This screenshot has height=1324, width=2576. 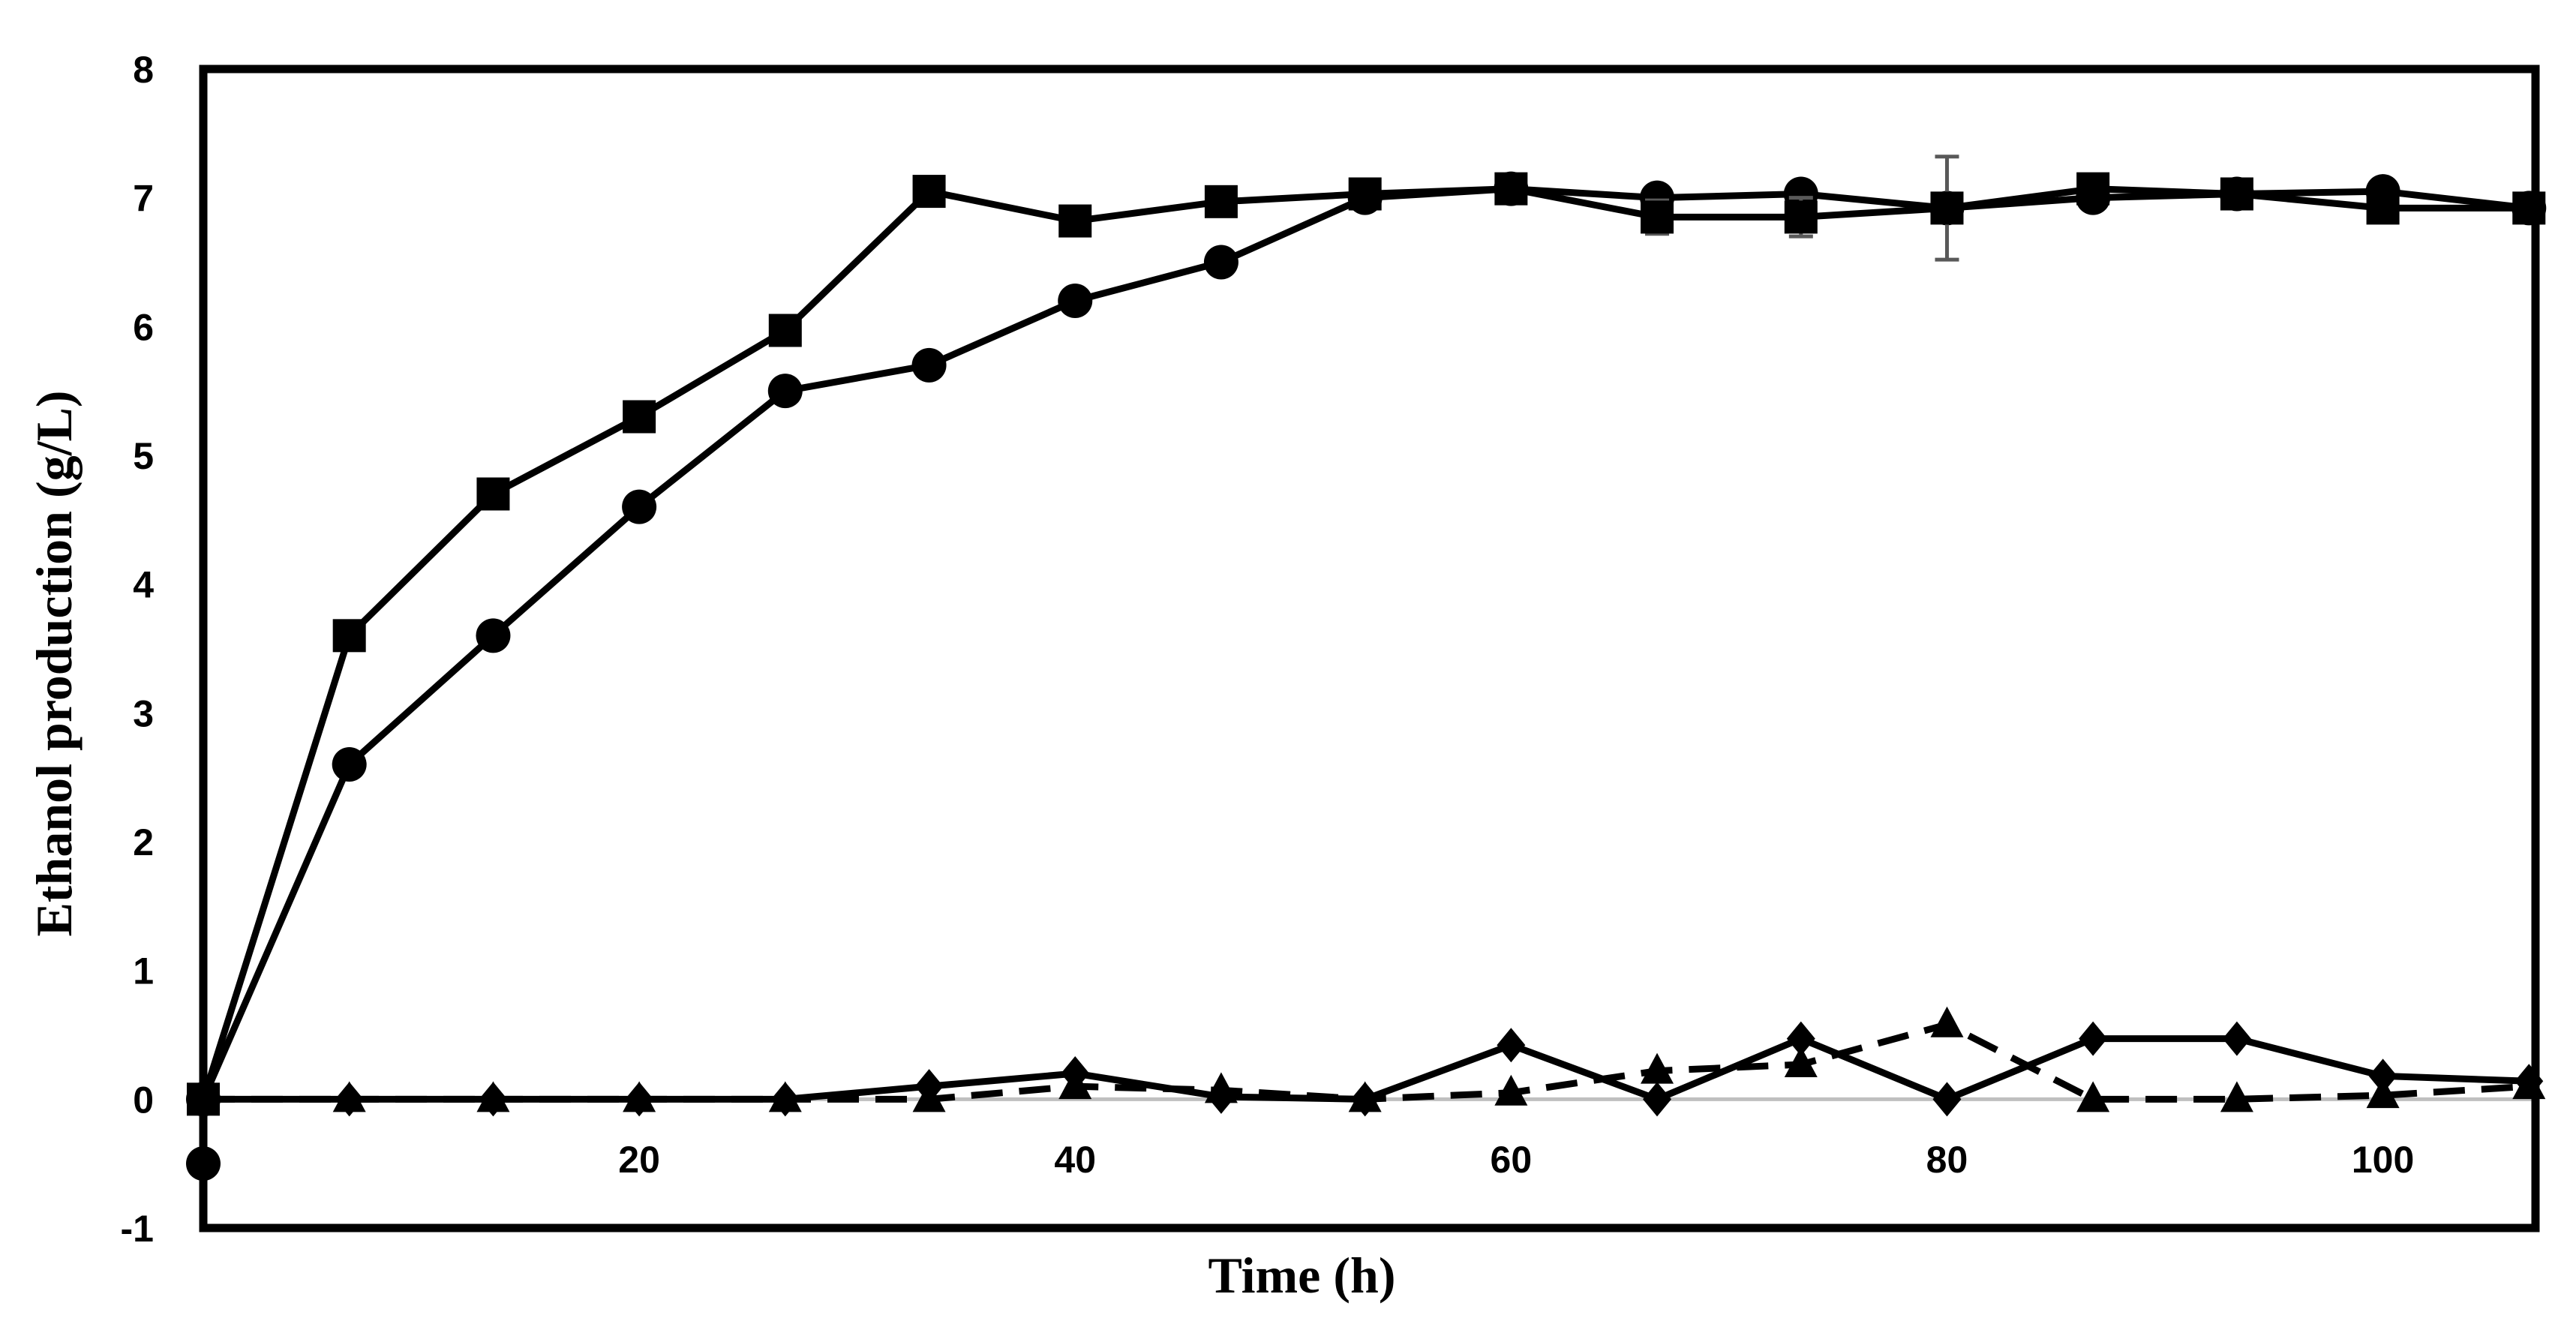 What do you see at coordinates (1302, 1275) in the screenshot?
I see `x-axis-title: Time (h)` at bounding box center [1302, 1275].